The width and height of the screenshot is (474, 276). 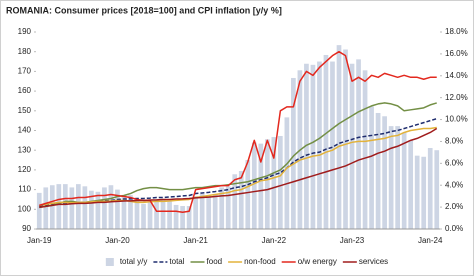 I want to click on x-tick-label: Jan-22, so click(x=274, y=240).